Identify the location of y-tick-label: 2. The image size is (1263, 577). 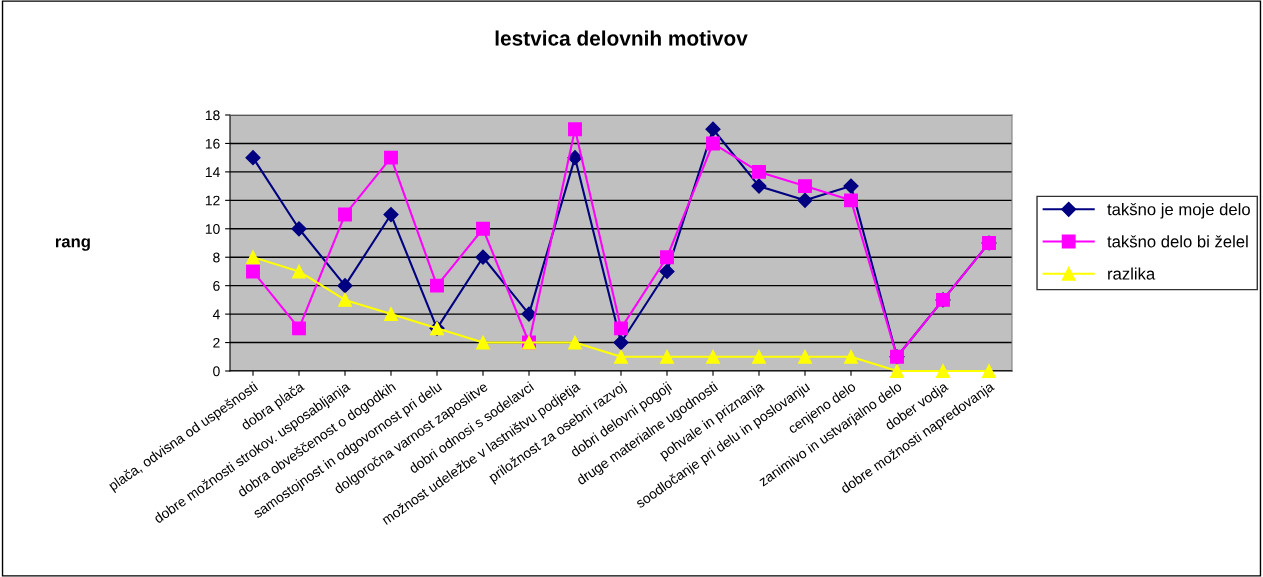
(216, 342).